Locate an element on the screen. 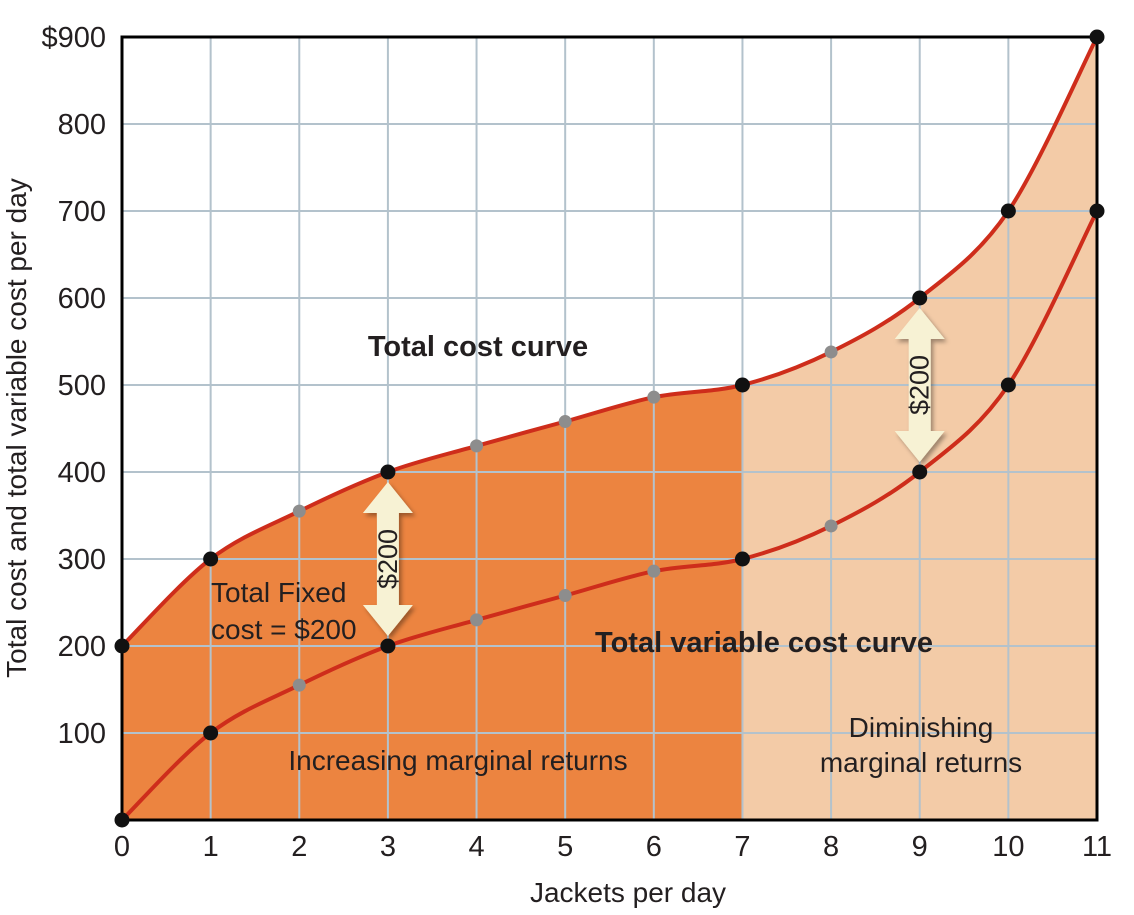 This screenshot has width=1134, height=915. x-tick-label: 9 is located at coordinates (920, 847).